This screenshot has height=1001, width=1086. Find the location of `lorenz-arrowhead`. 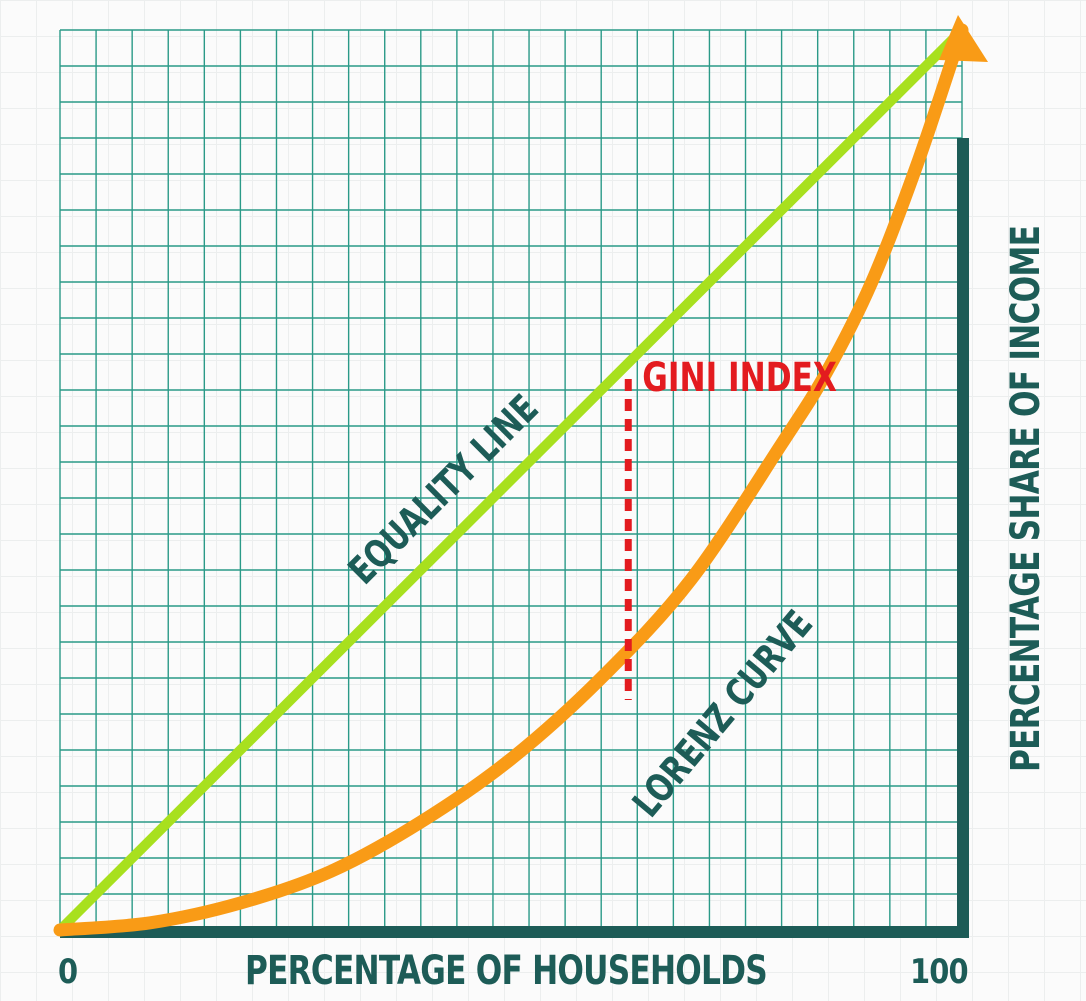

lorenz-arrowhead is located at coordinates (963, 38).